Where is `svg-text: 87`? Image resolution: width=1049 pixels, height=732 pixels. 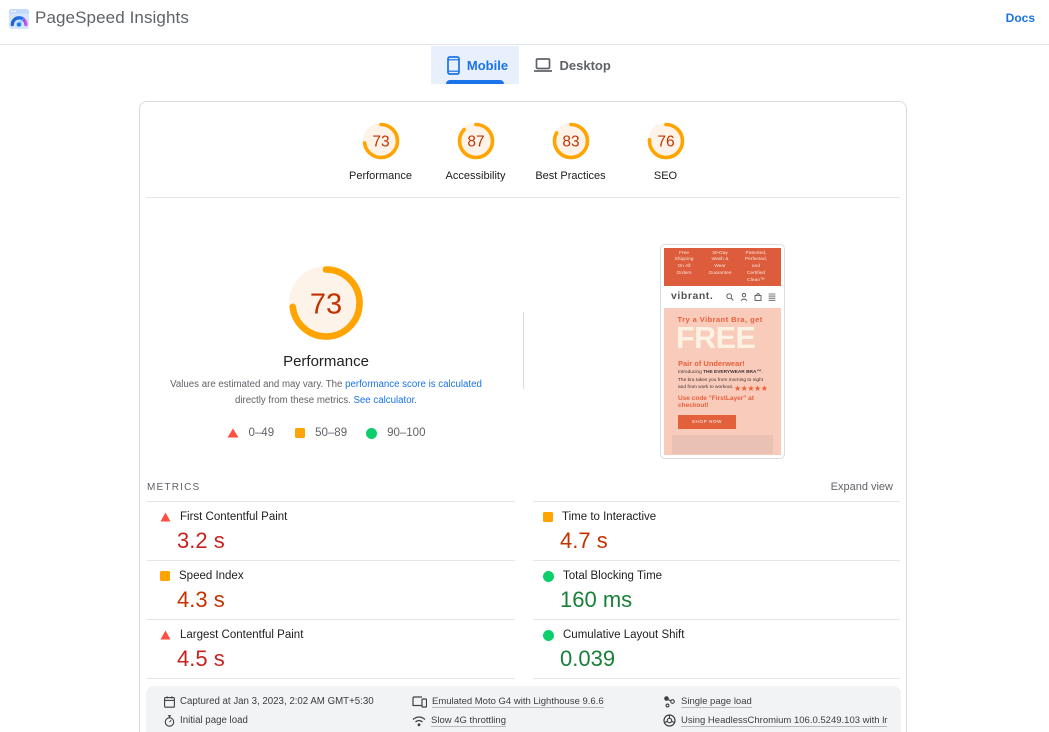 svg-text: 87 is located at coordinates (475, 141).